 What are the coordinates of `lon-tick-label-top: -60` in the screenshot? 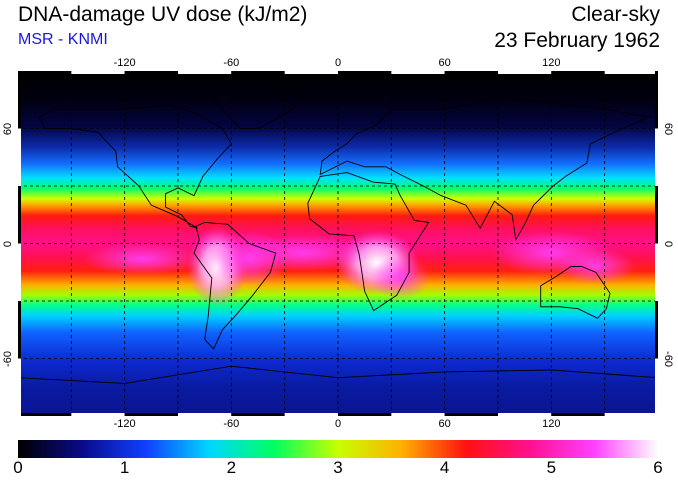 It's located at (231, 63).